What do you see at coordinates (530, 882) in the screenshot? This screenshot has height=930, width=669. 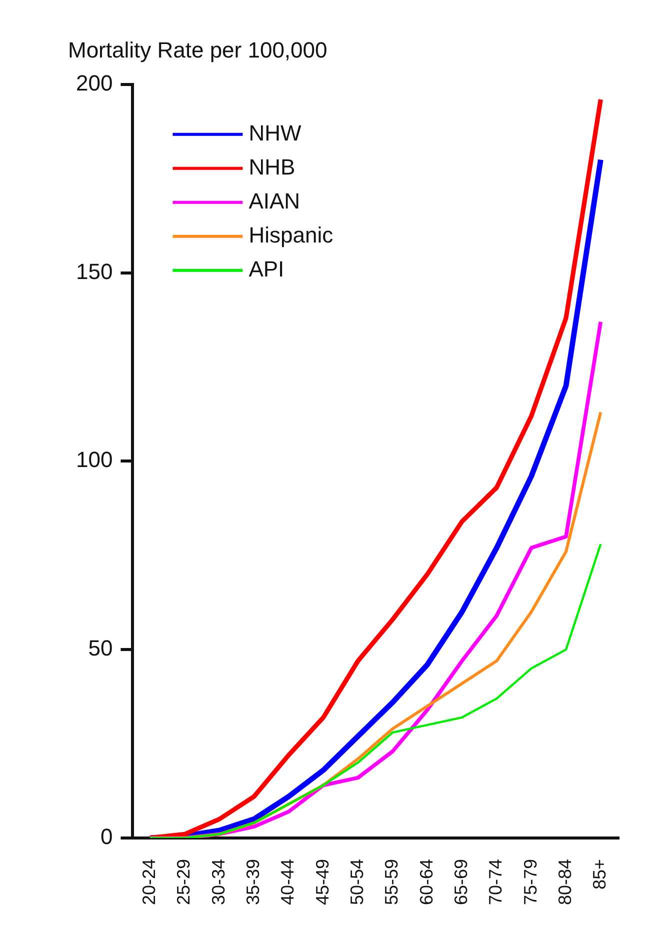 I see `x-tick-label: 75-79` at bounding box center [530, 882].